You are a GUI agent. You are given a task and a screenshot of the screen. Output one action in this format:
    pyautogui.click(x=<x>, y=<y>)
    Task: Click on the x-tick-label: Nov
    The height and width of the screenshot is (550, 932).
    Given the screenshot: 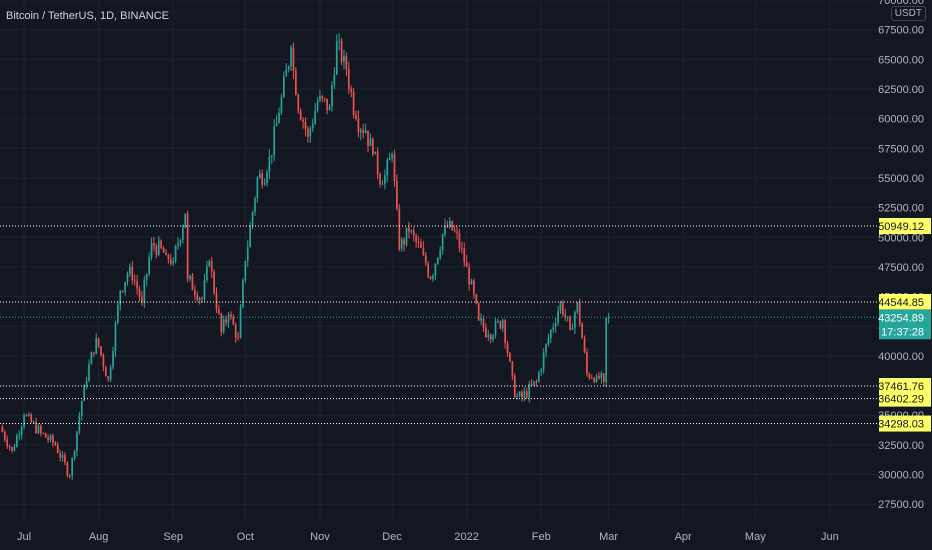 What is the action you would take?
    pyautogui.click(x=320, y=537)
    